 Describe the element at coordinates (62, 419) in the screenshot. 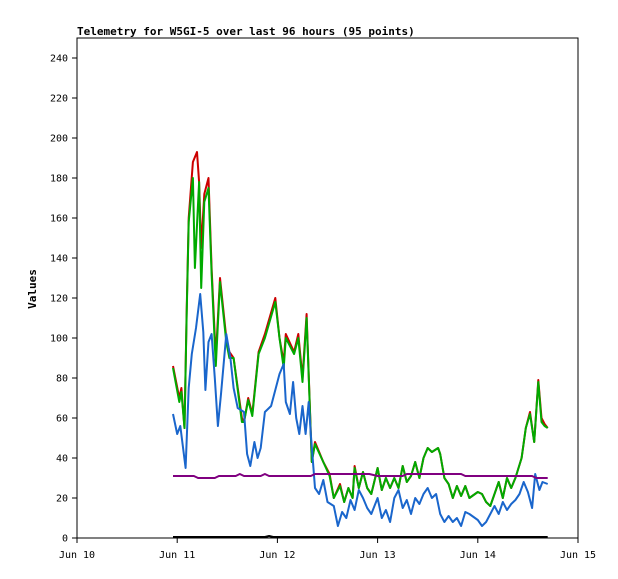

I see `y-tick-label: 60` at that location.